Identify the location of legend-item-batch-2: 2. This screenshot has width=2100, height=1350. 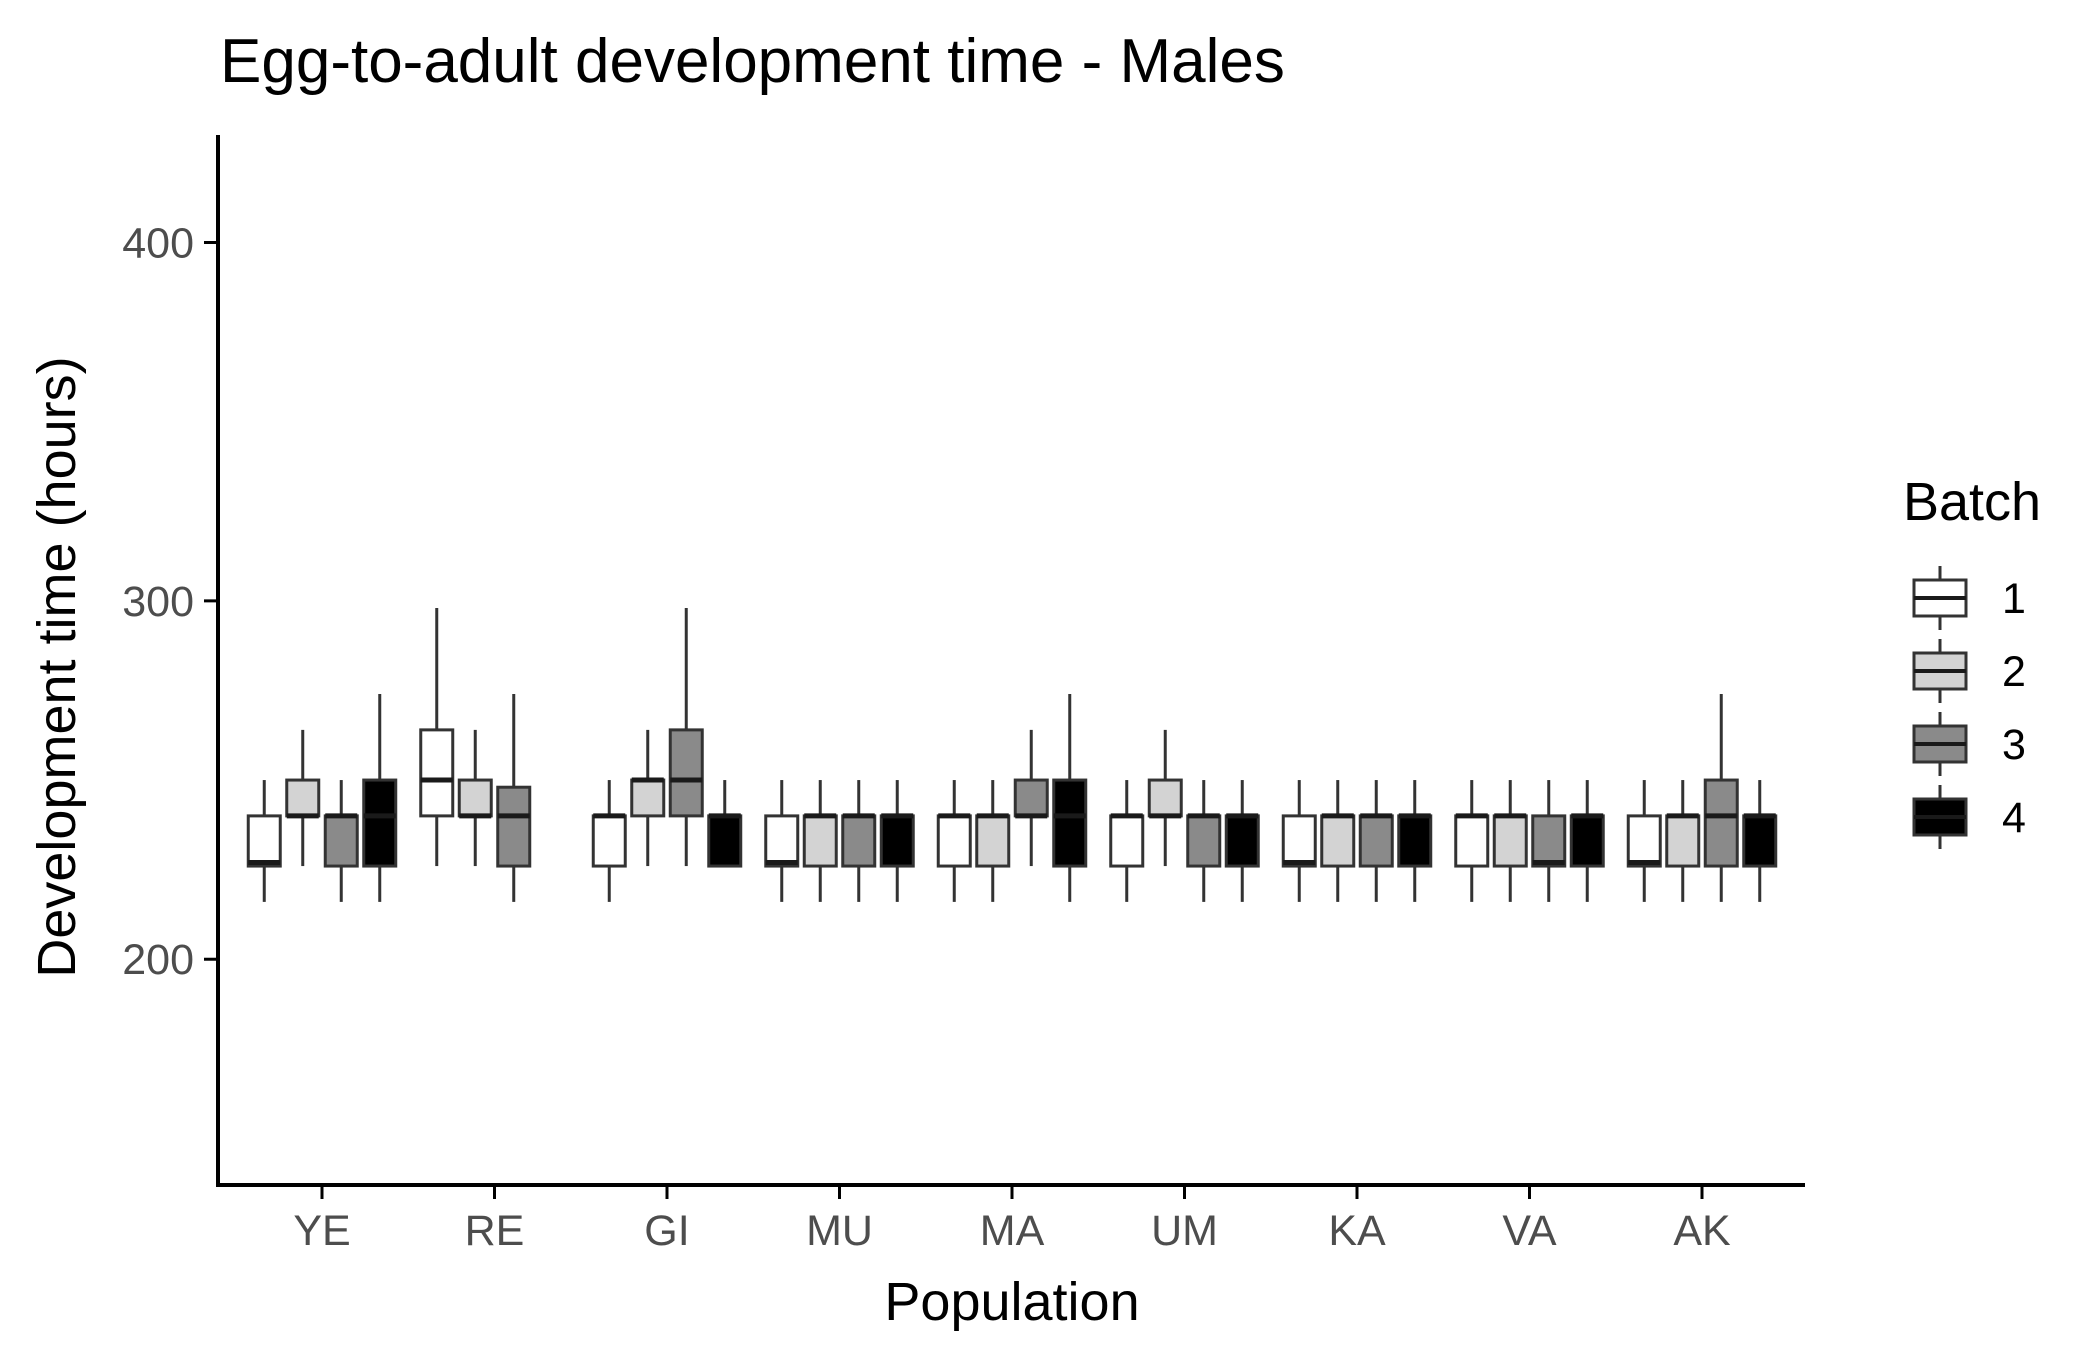
(1969, 671).